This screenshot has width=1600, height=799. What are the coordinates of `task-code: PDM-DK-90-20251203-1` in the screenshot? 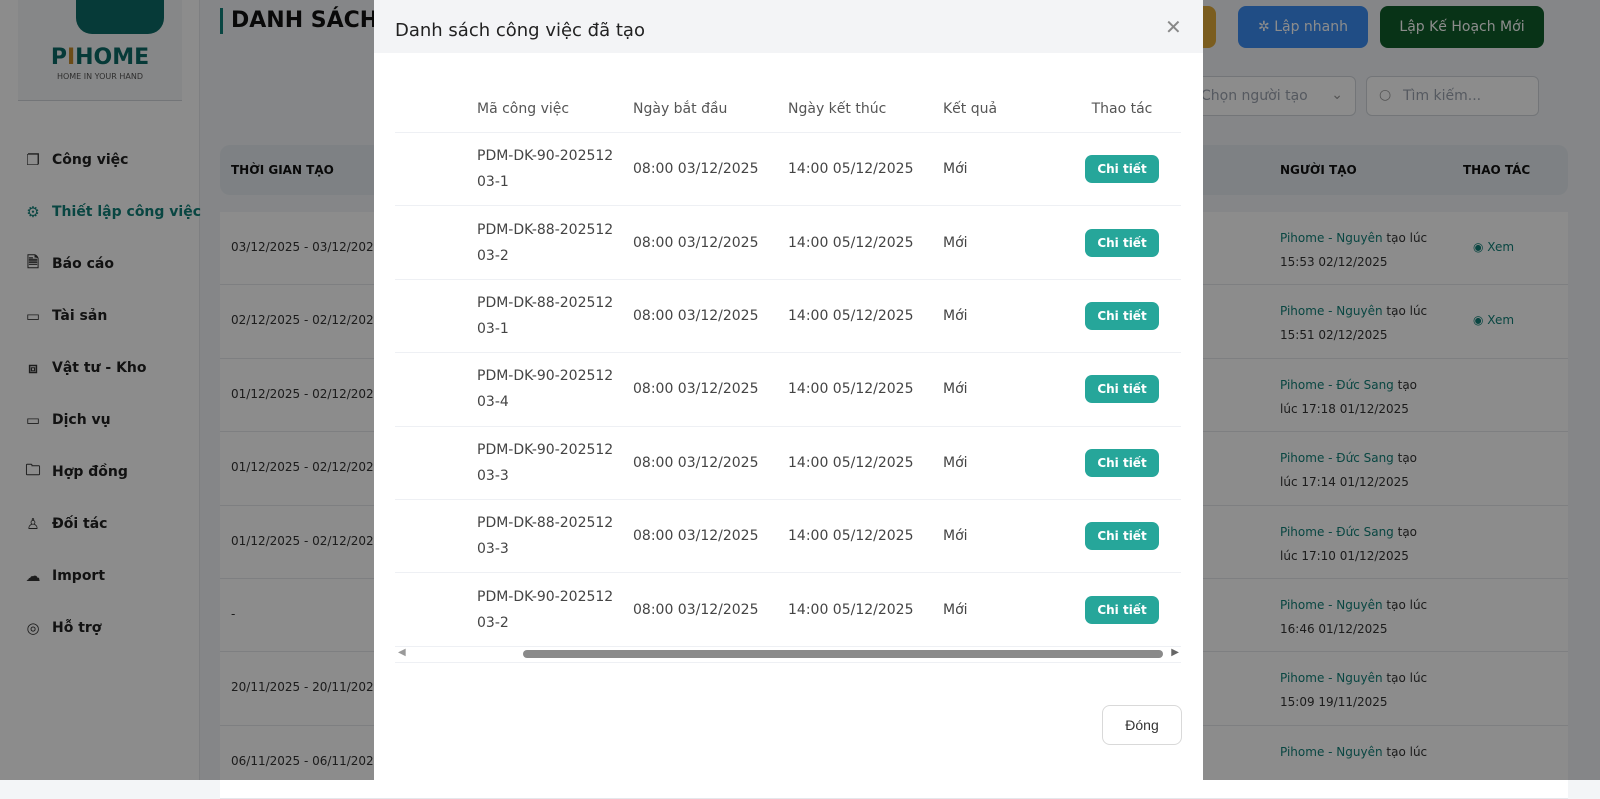 It's located at (545, 169).